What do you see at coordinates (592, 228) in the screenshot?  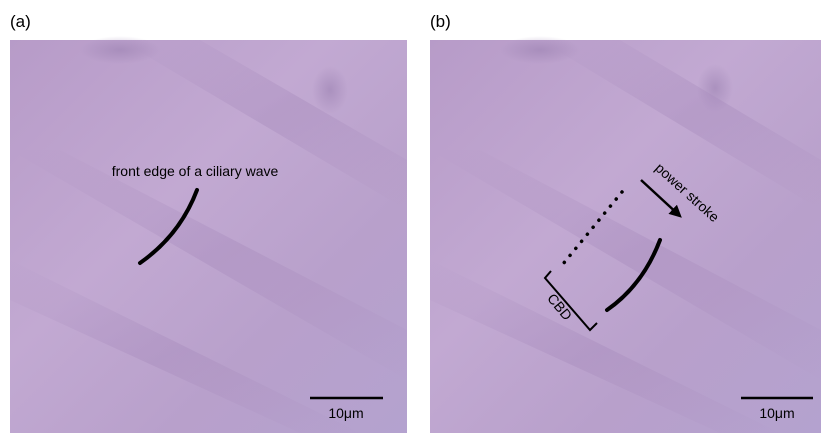 I see `previous-wave-front` at bounding box center [592, 228].